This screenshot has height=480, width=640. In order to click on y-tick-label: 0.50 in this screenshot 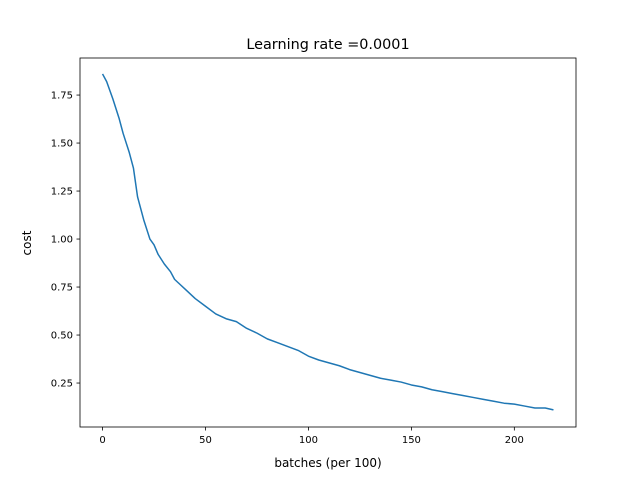, I will do `click(62, 336)`.